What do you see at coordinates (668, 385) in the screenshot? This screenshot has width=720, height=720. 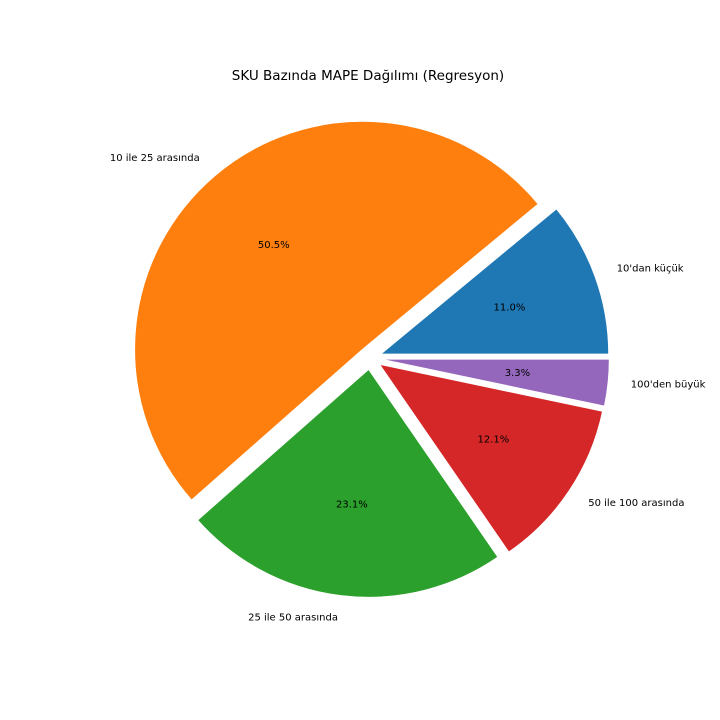 I see `slice-category-label: 100'den büyük` at bounding box center [668, 385].